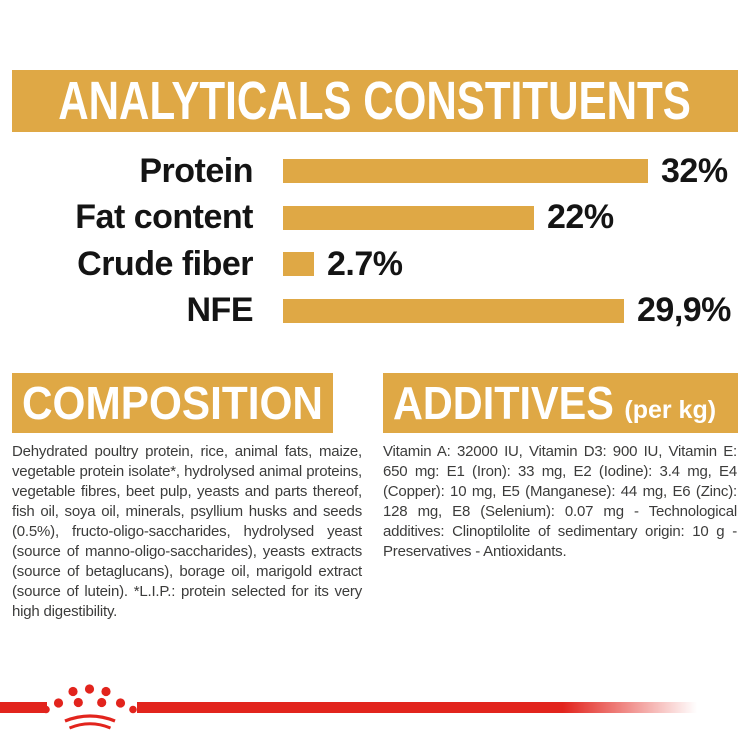 The image size is (750, 750). I want to click on page-title: ANALYTICALS CONSTITUENTS, so click(375, 101).